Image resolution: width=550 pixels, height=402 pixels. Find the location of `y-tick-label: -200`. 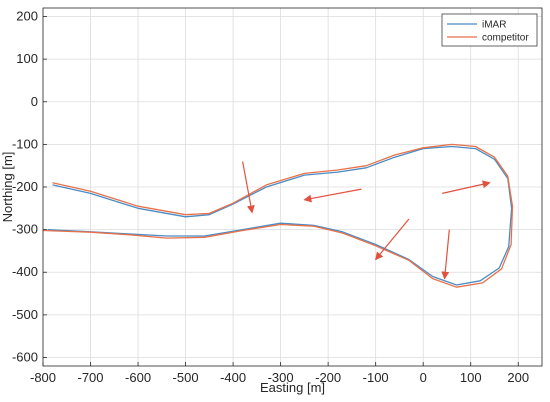

y-tick-label: -200 is located at coordinates (25, 186).